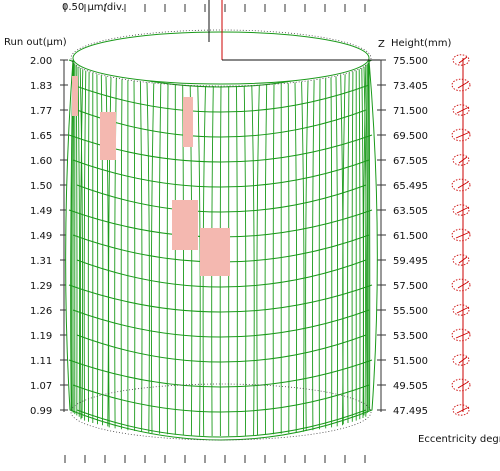  What do you see at coordinates (410, 186) in the screenshot?
I see `height-tick-label: 65.495` at bounding box center [410, 186].